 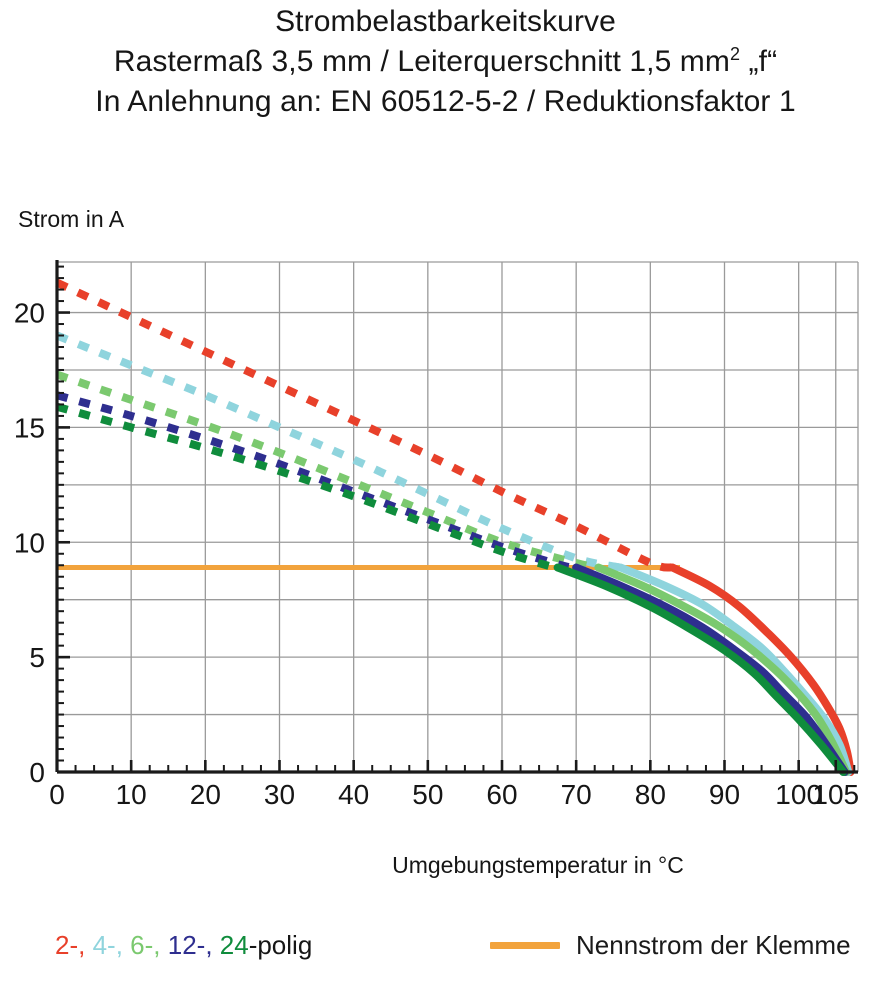 What do you see at coordinates (501, 794) in the screenshot?
I see `x-tick-label: 60` at bounding box center [501, 794].